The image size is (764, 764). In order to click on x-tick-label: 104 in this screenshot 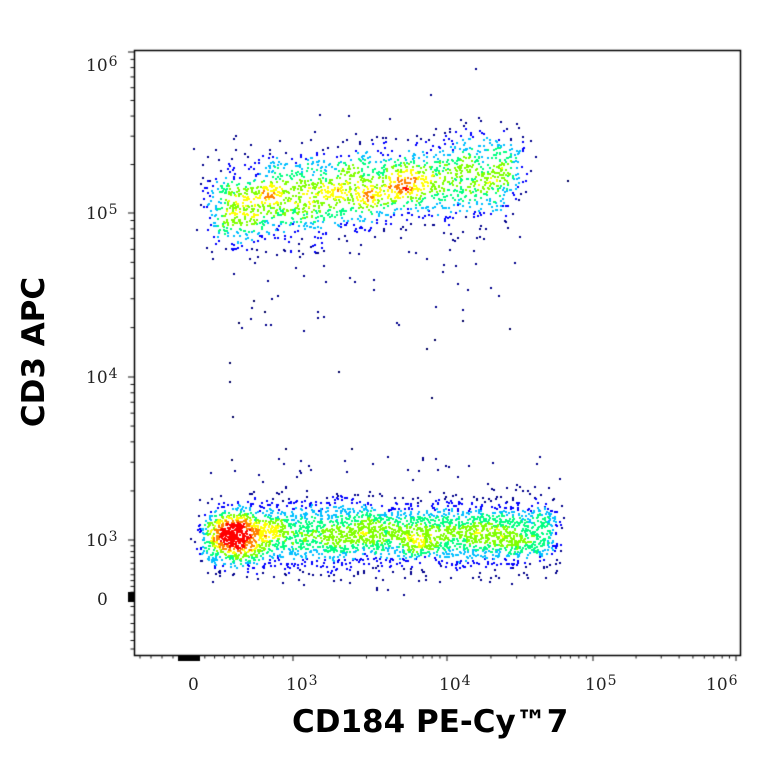, I will do `click(455, 684)`.